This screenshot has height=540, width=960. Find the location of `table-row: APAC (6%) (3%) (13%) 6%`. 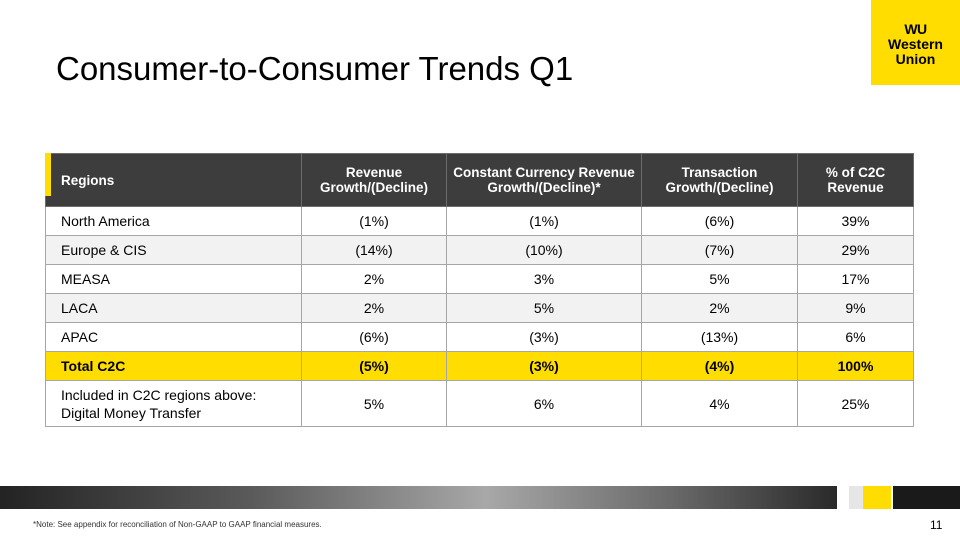

table-row: APAC (6%) (3%) (13%) 6% is located at coordinates (479, 337).